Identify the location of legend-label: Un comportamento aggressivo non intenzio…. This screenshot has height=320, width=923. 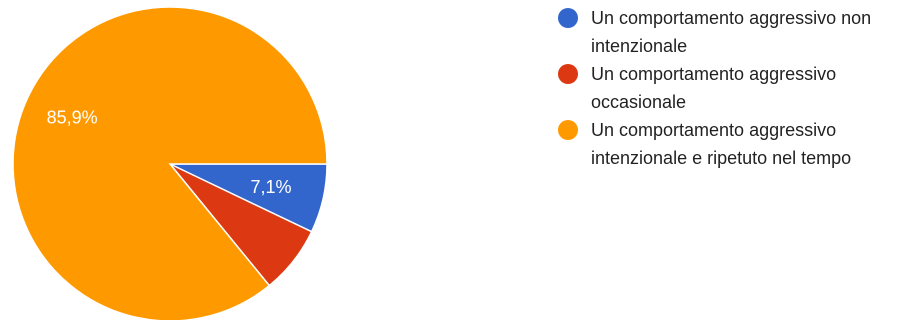
(731, 32).